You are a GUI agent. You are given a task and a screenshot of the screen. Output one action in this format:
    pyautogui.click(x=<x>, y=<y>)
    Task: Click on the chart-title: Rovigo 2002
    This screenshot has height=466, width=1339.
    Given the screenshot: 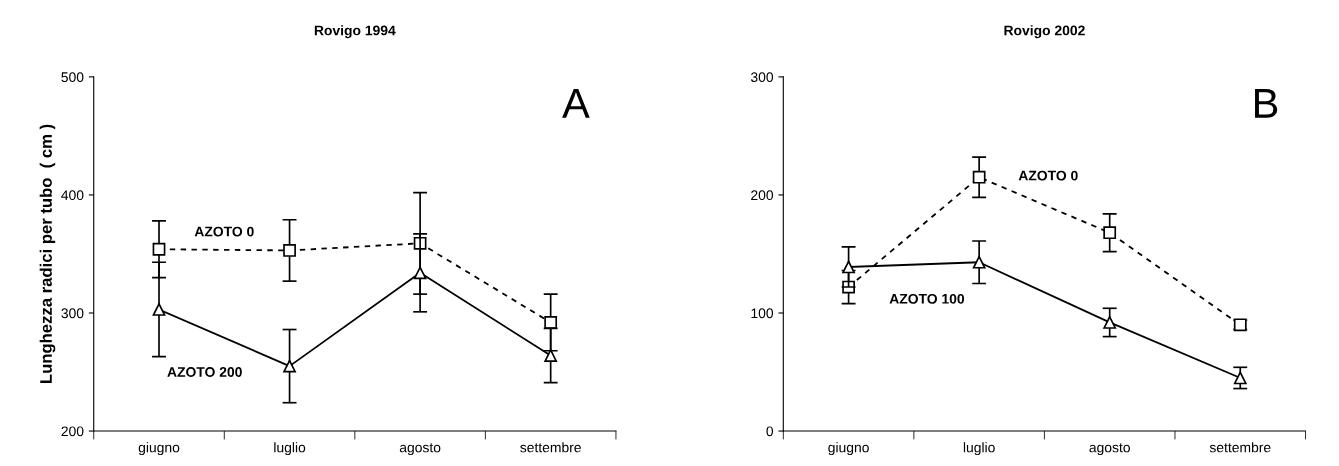 What is the action you would take?
    pyautogui.click(x=1044, y=32)
    